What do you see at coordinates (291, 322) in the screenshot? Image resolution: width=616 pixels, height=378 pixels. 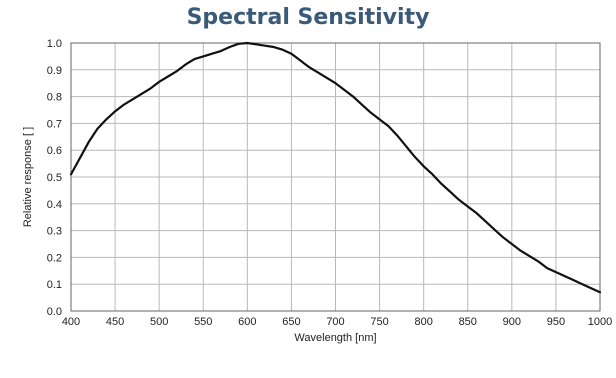 I see `x-tick-label: 650` at bounding box center [291, 322].